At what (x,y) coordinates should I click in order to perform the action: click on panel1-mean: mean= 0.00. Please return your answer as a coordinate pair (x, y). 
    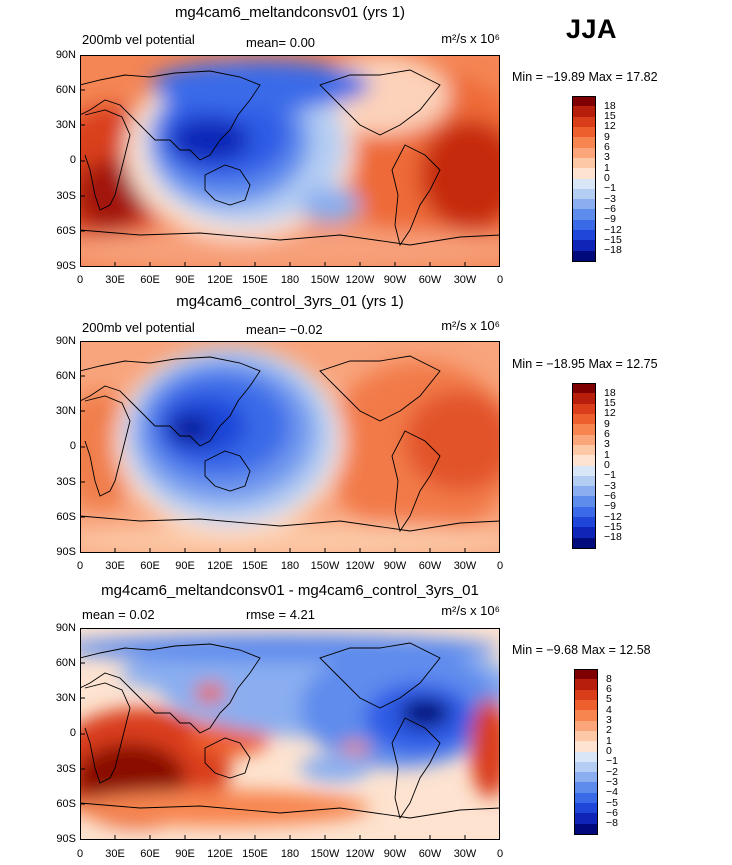
    Looking at the image, I should click on (281, 42).